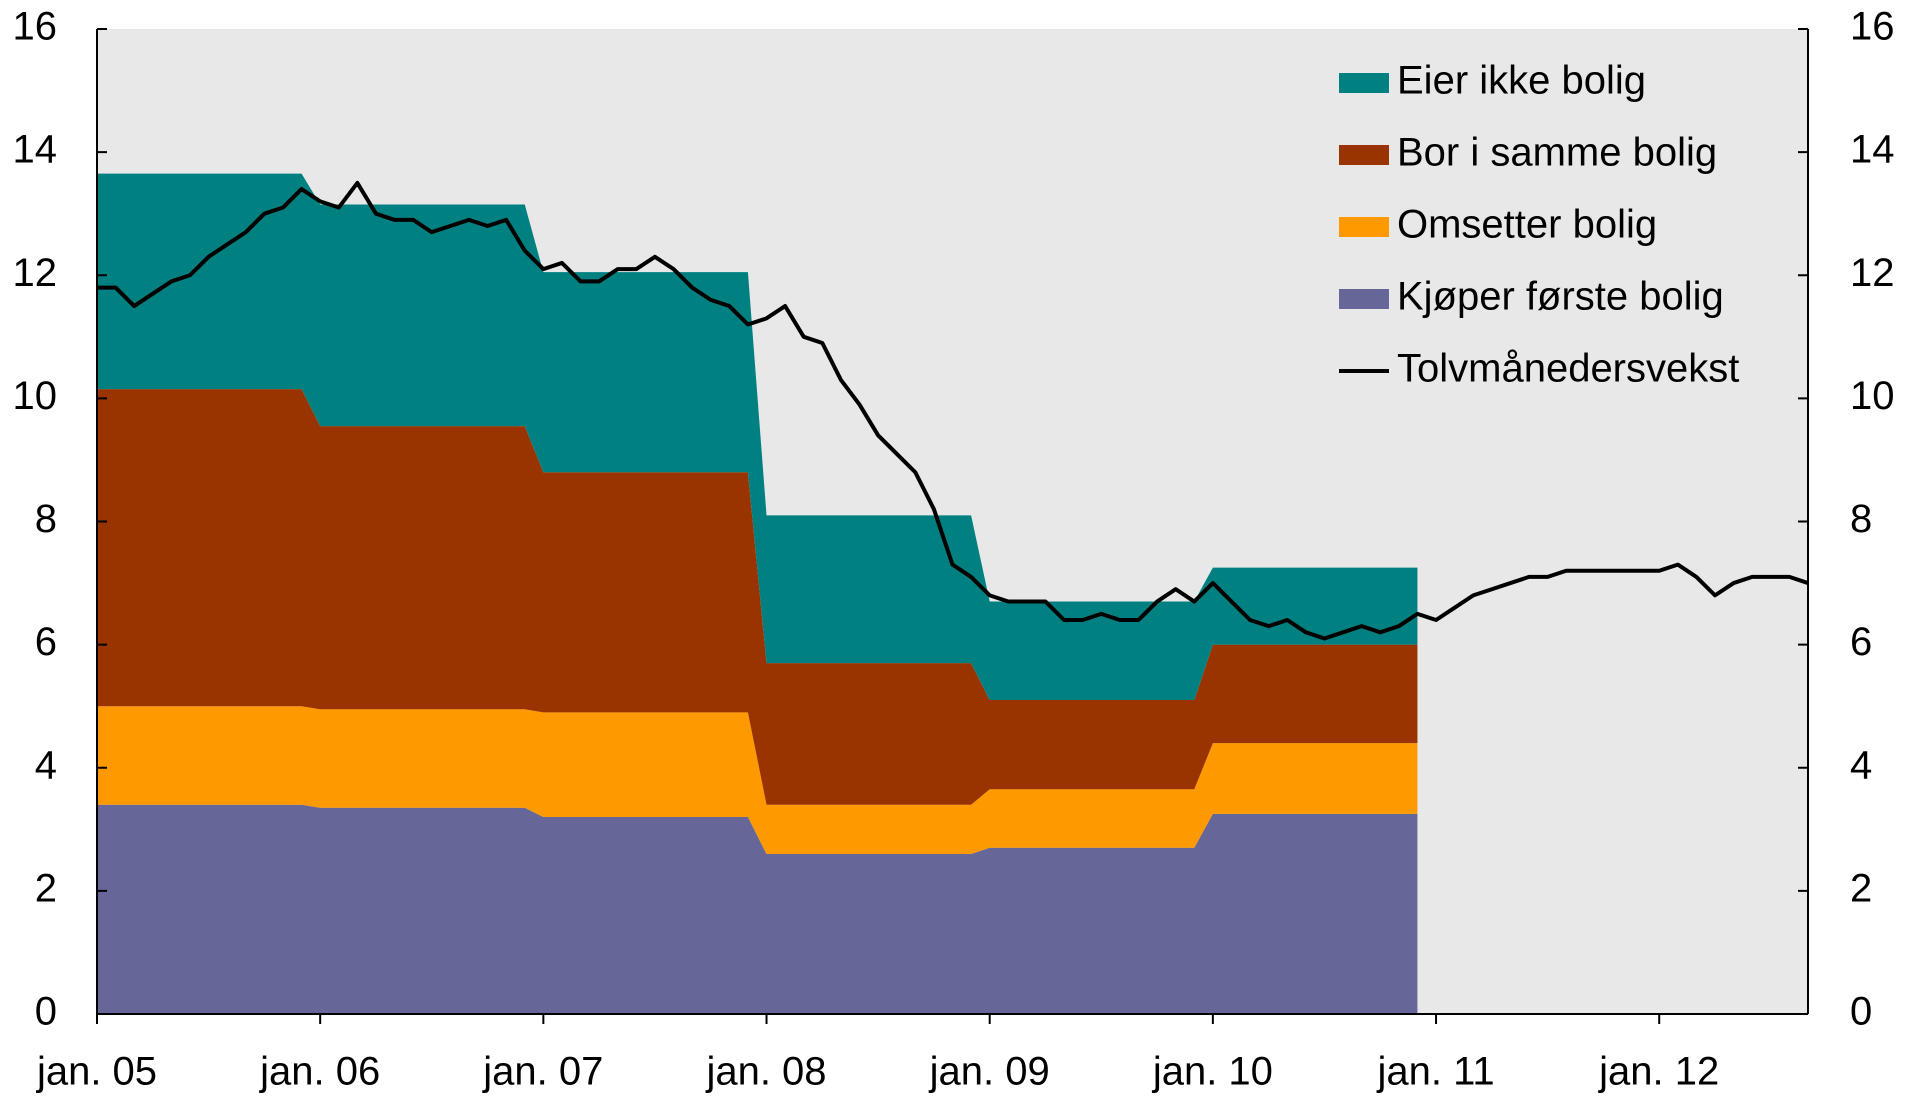  I want to click on y2-tick-label: 2, so click(1861, 888).